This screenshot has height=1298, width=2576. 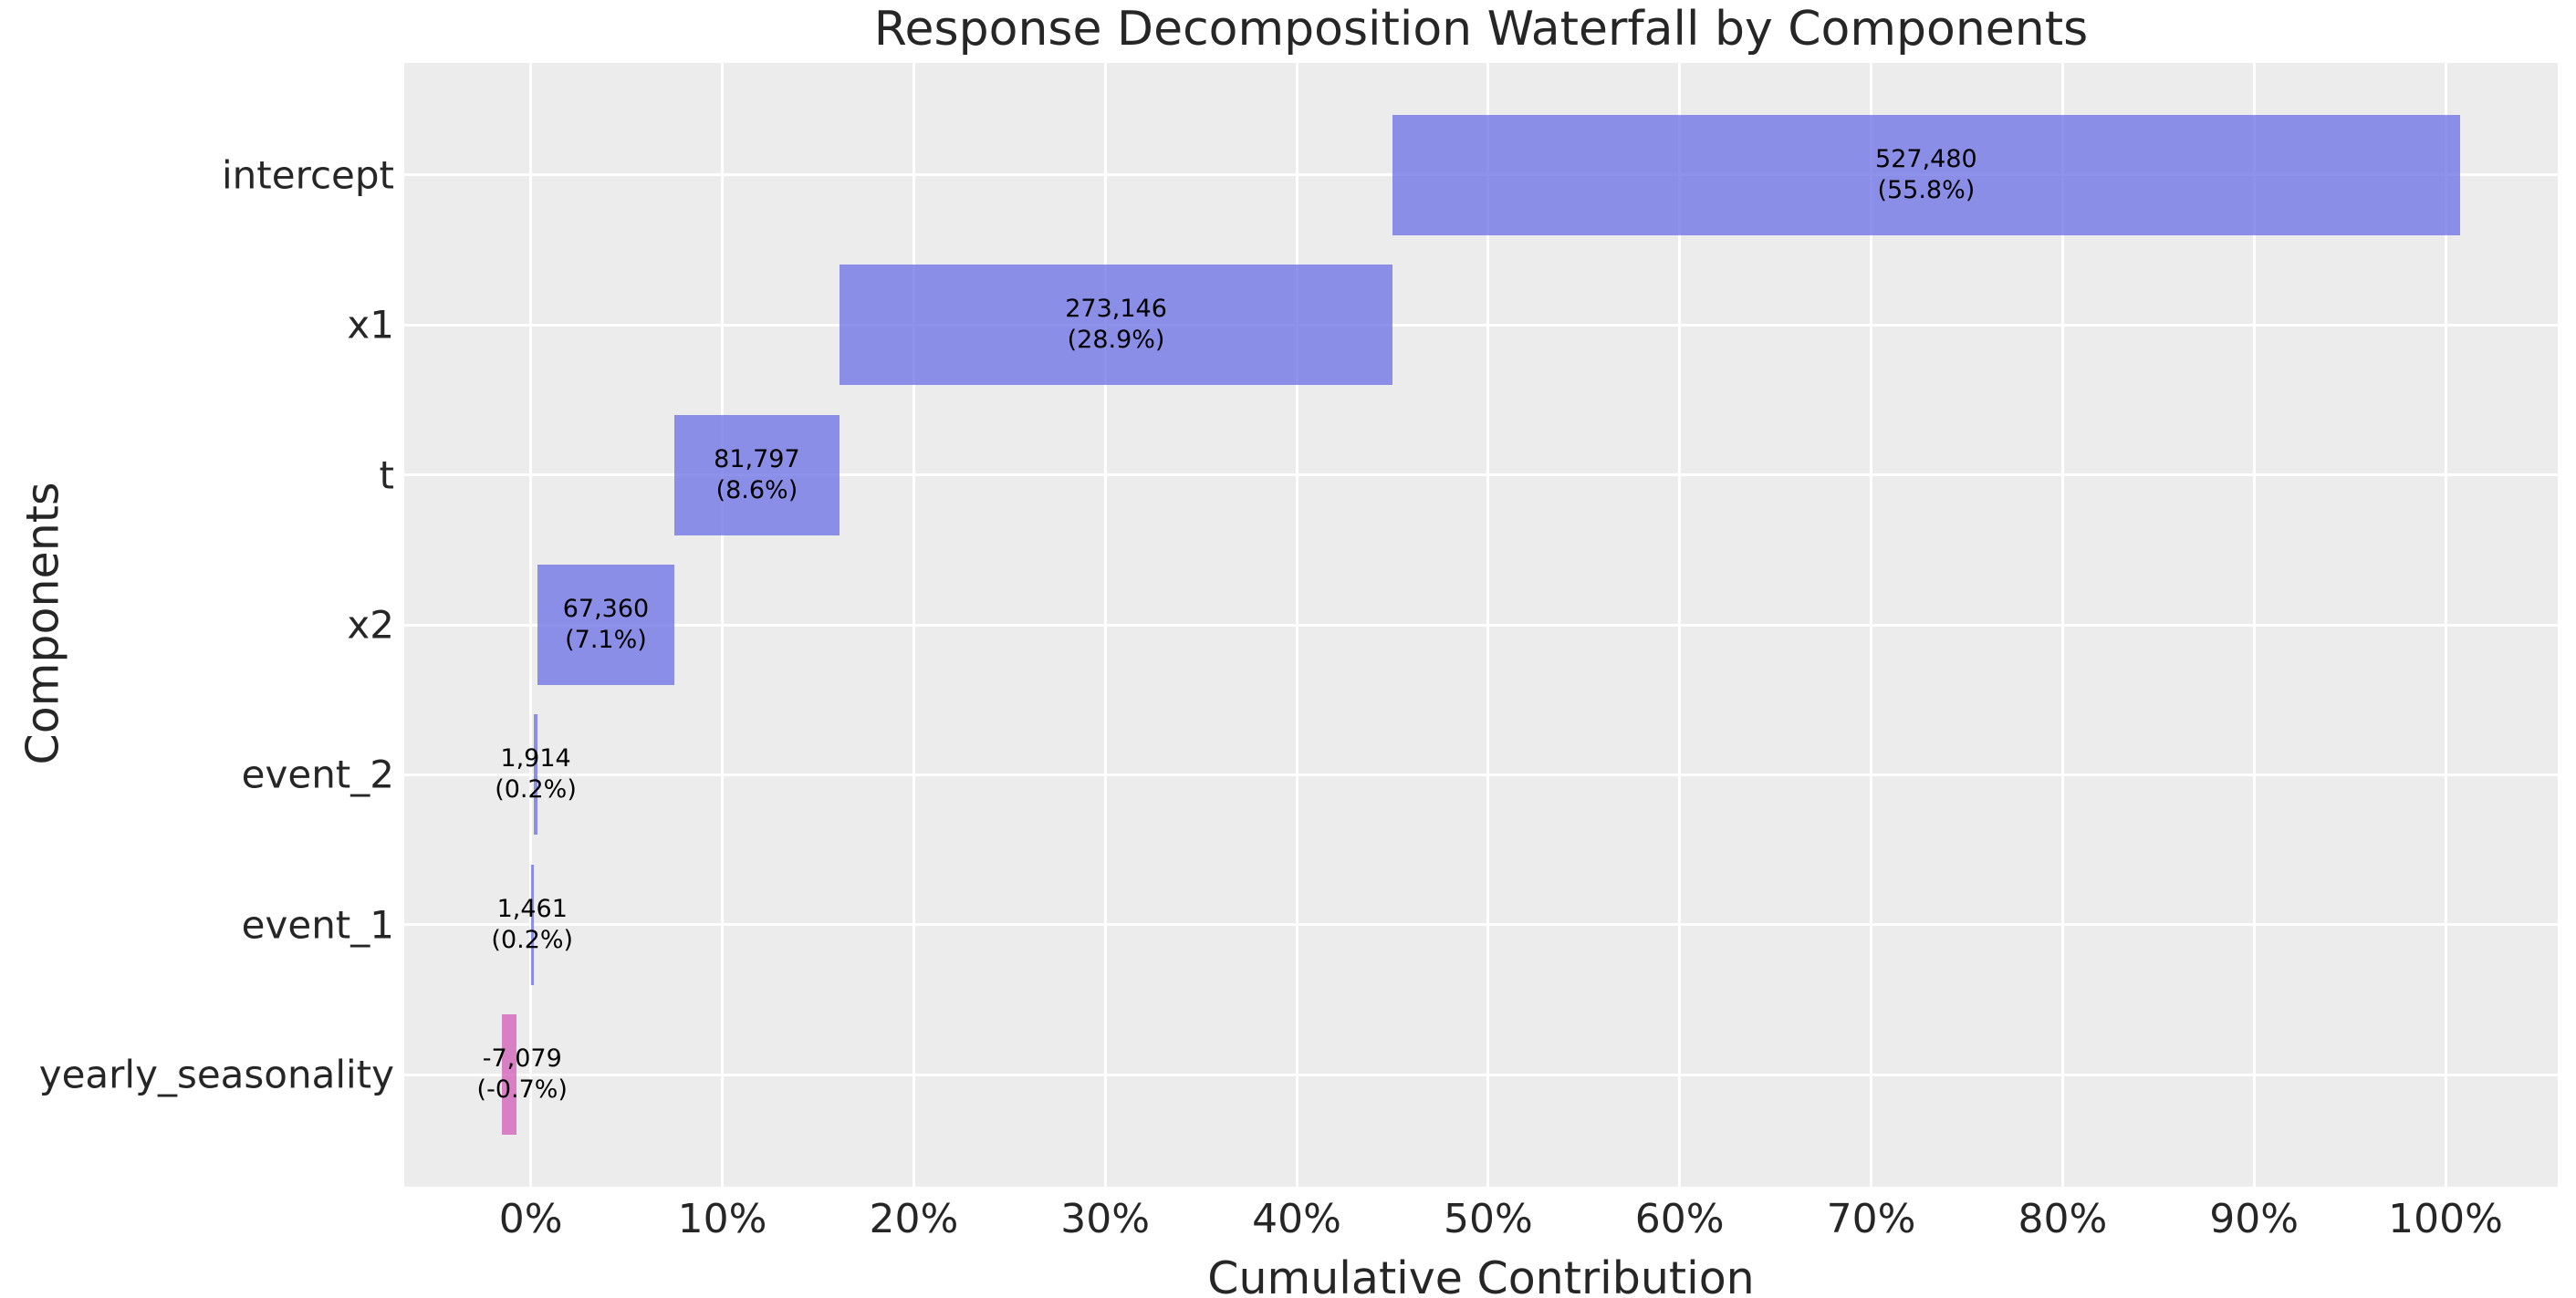 I want to click on bar-label-x2: 67,360 (7.1%), so click(x=606, y=625).